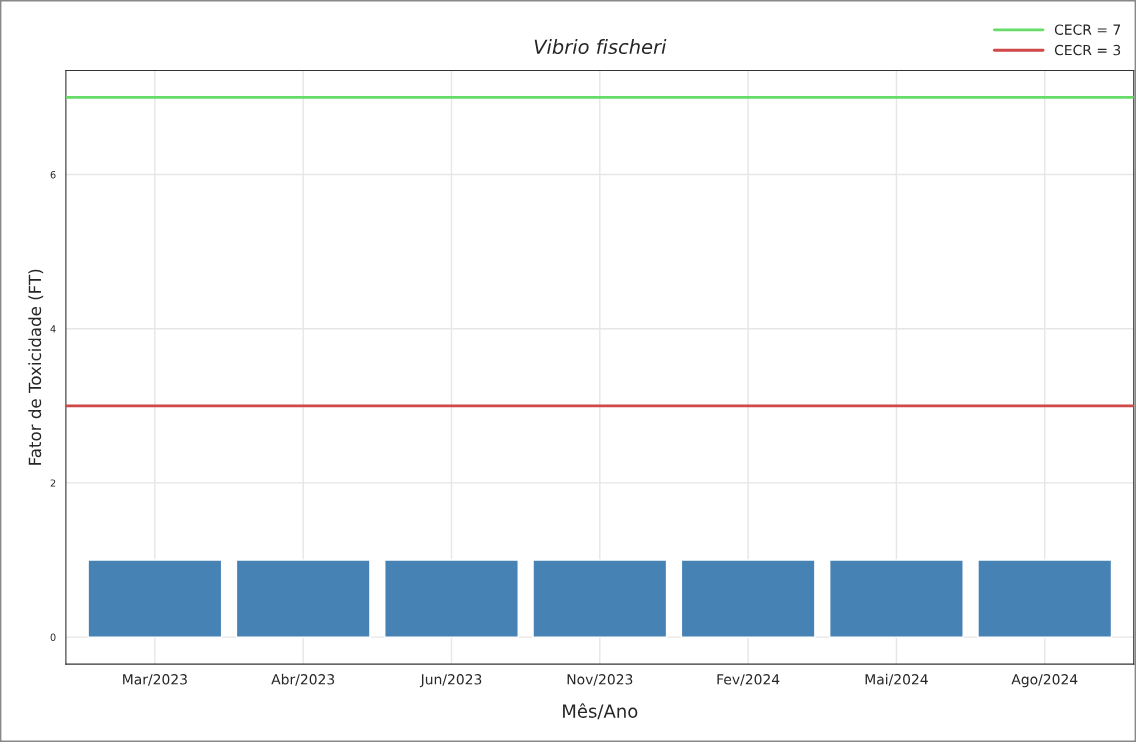  What do you see at coordinates (450, 681) in the screenshot?
I see `x-tick-label: Jun/2023` at bounding box center [450, 681].